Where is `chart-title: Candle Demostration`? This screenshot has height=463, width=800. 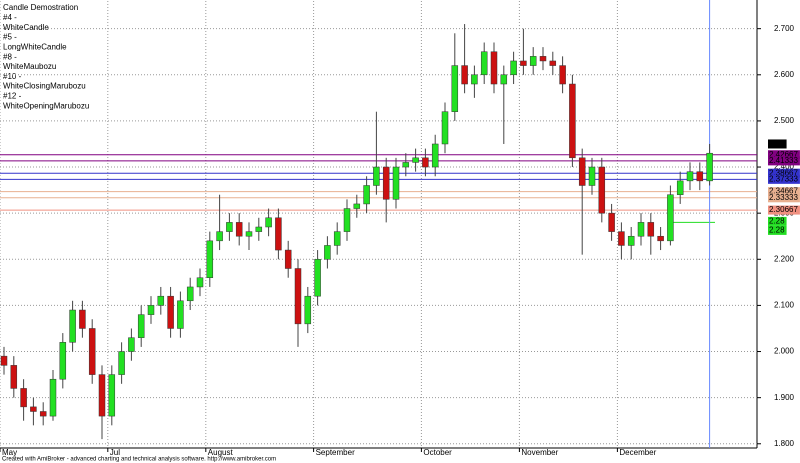
chart-title: Candle Demostration is located at coordinates (40, 7).